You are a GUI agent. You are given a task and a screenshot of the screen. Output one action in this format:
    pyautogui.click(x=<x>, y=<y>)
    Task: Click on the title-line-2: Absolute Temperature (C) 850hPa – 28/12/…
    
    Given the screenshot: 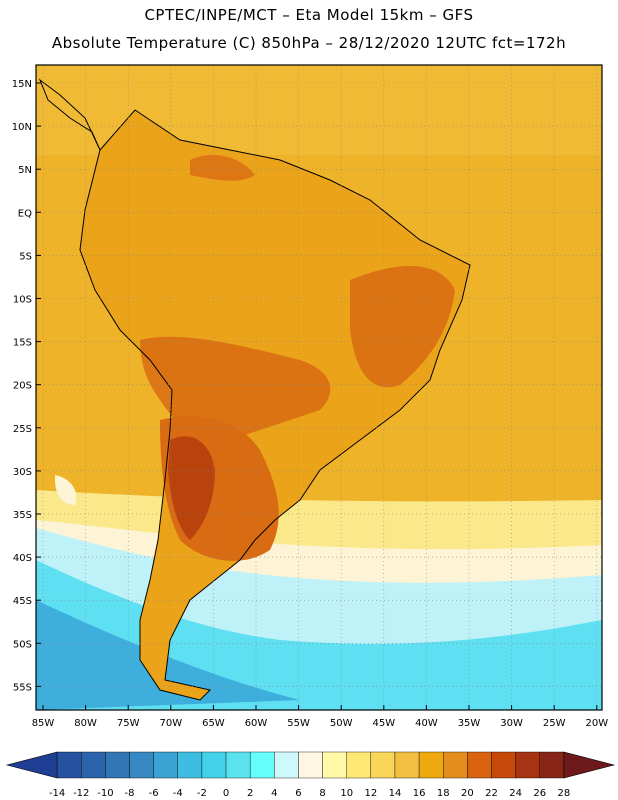 What is the action you would take?
    pyautogui.click(x=309, y=43)
    